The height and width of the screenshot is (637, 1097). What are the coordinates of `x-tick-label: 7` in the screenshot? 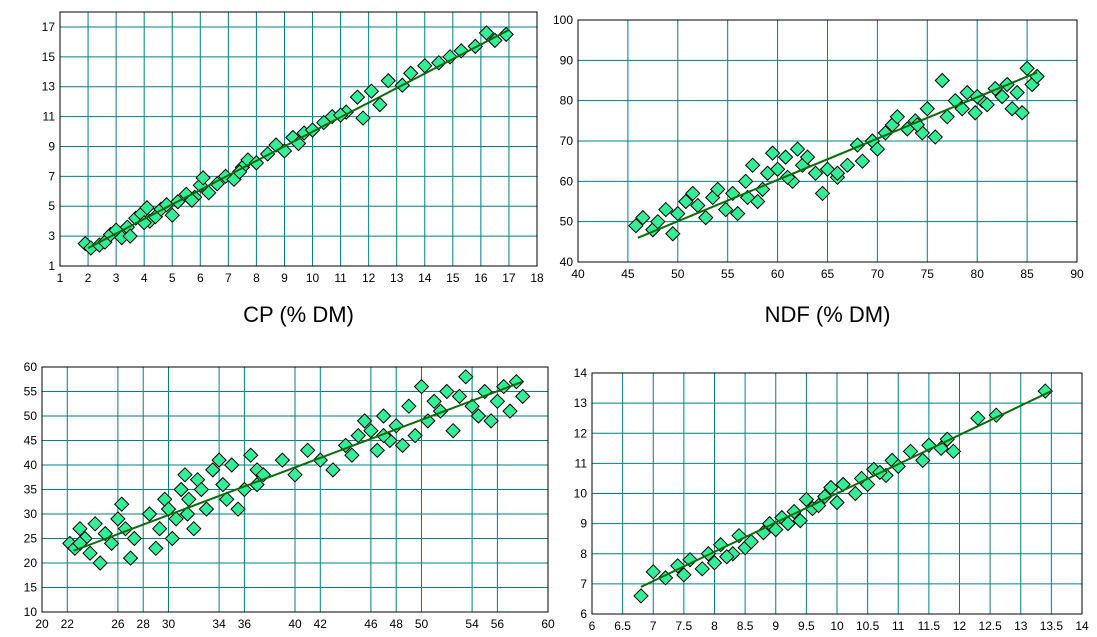 It's located at (653, 626).